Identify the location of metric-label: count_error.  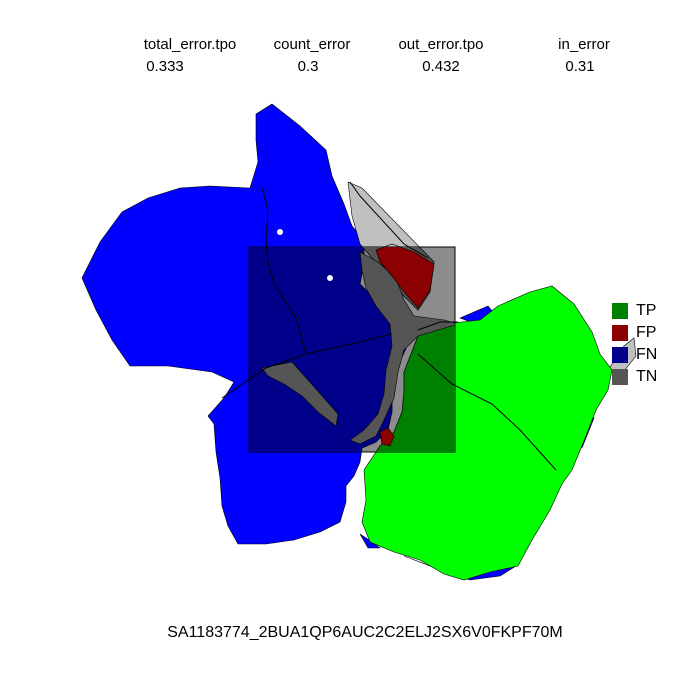
(312, 44).